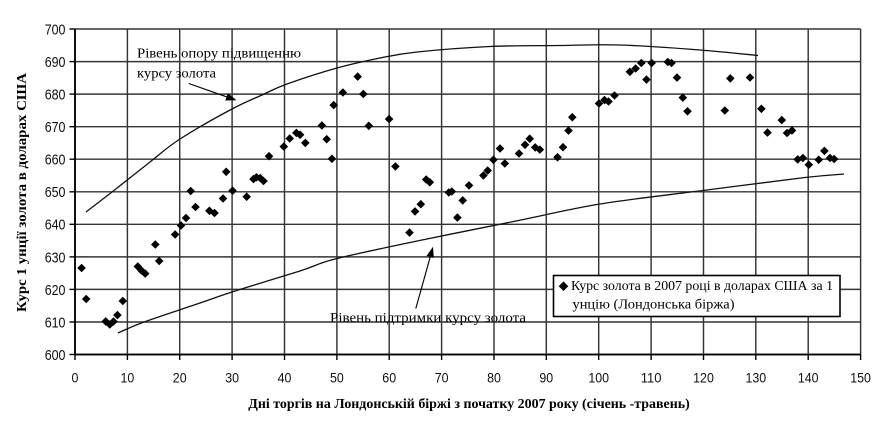  I want to click on svg-text: 610, so click(55, 322).